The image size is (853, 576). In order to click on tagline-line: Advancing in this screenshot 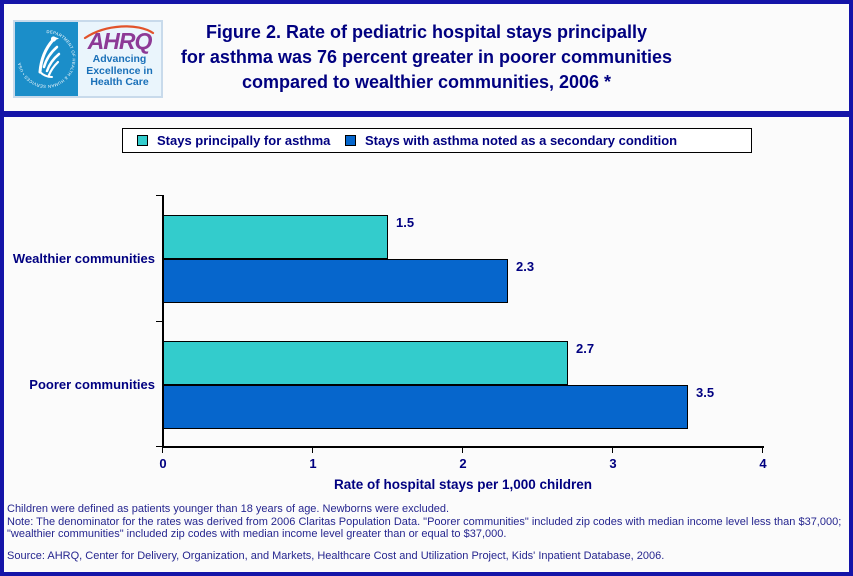, I will do `click(119, 59)`.